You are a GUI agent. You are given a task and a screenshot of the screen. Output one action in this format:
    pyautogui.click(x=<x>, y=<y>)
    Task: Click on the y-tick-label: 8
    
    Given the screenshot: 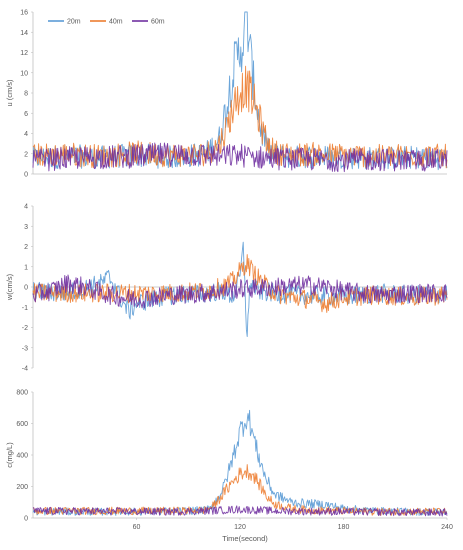 What is the action you would take?
    pyautogui.click(x=26, y=94)
    